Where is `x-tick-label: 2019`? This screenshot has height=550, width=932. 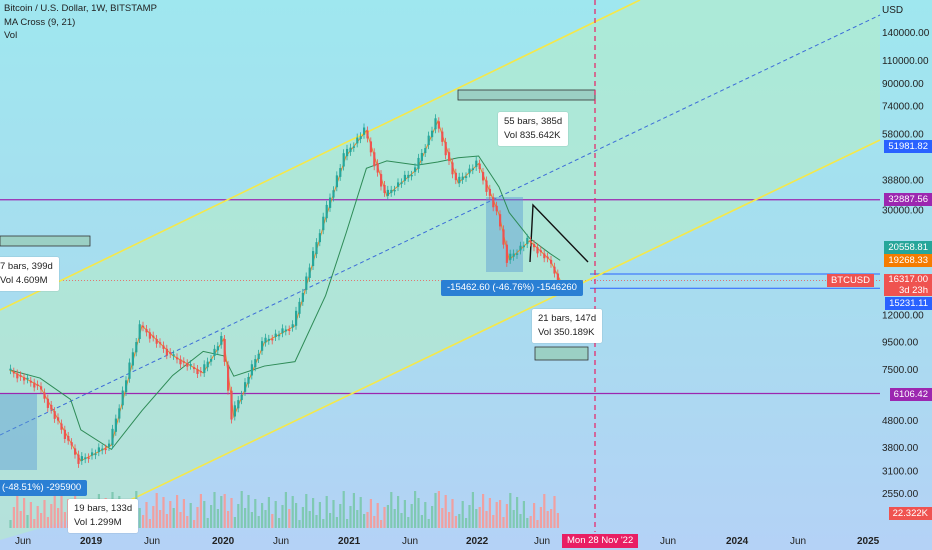
x-tick-label: 2019 is located at coordinates (91, 541).